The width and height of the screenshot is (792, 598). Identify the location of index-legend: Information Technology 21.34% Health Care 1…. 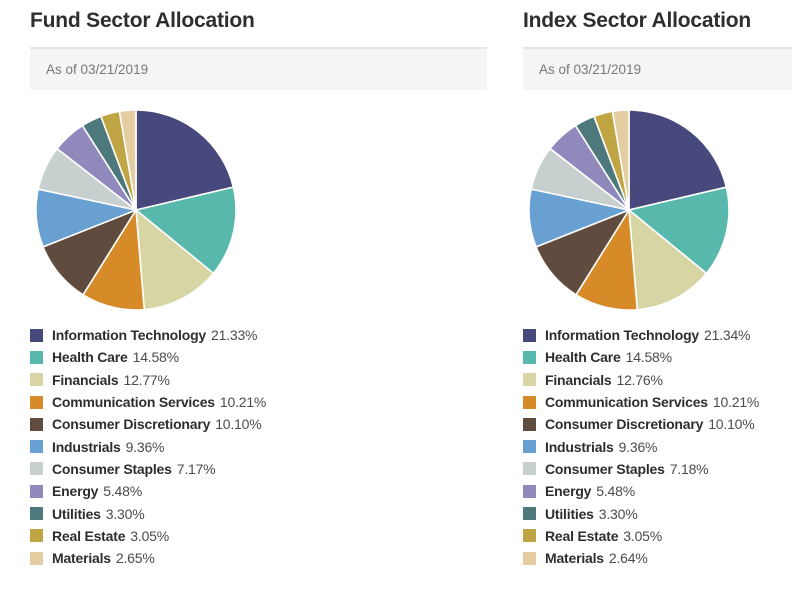
(657, 446).